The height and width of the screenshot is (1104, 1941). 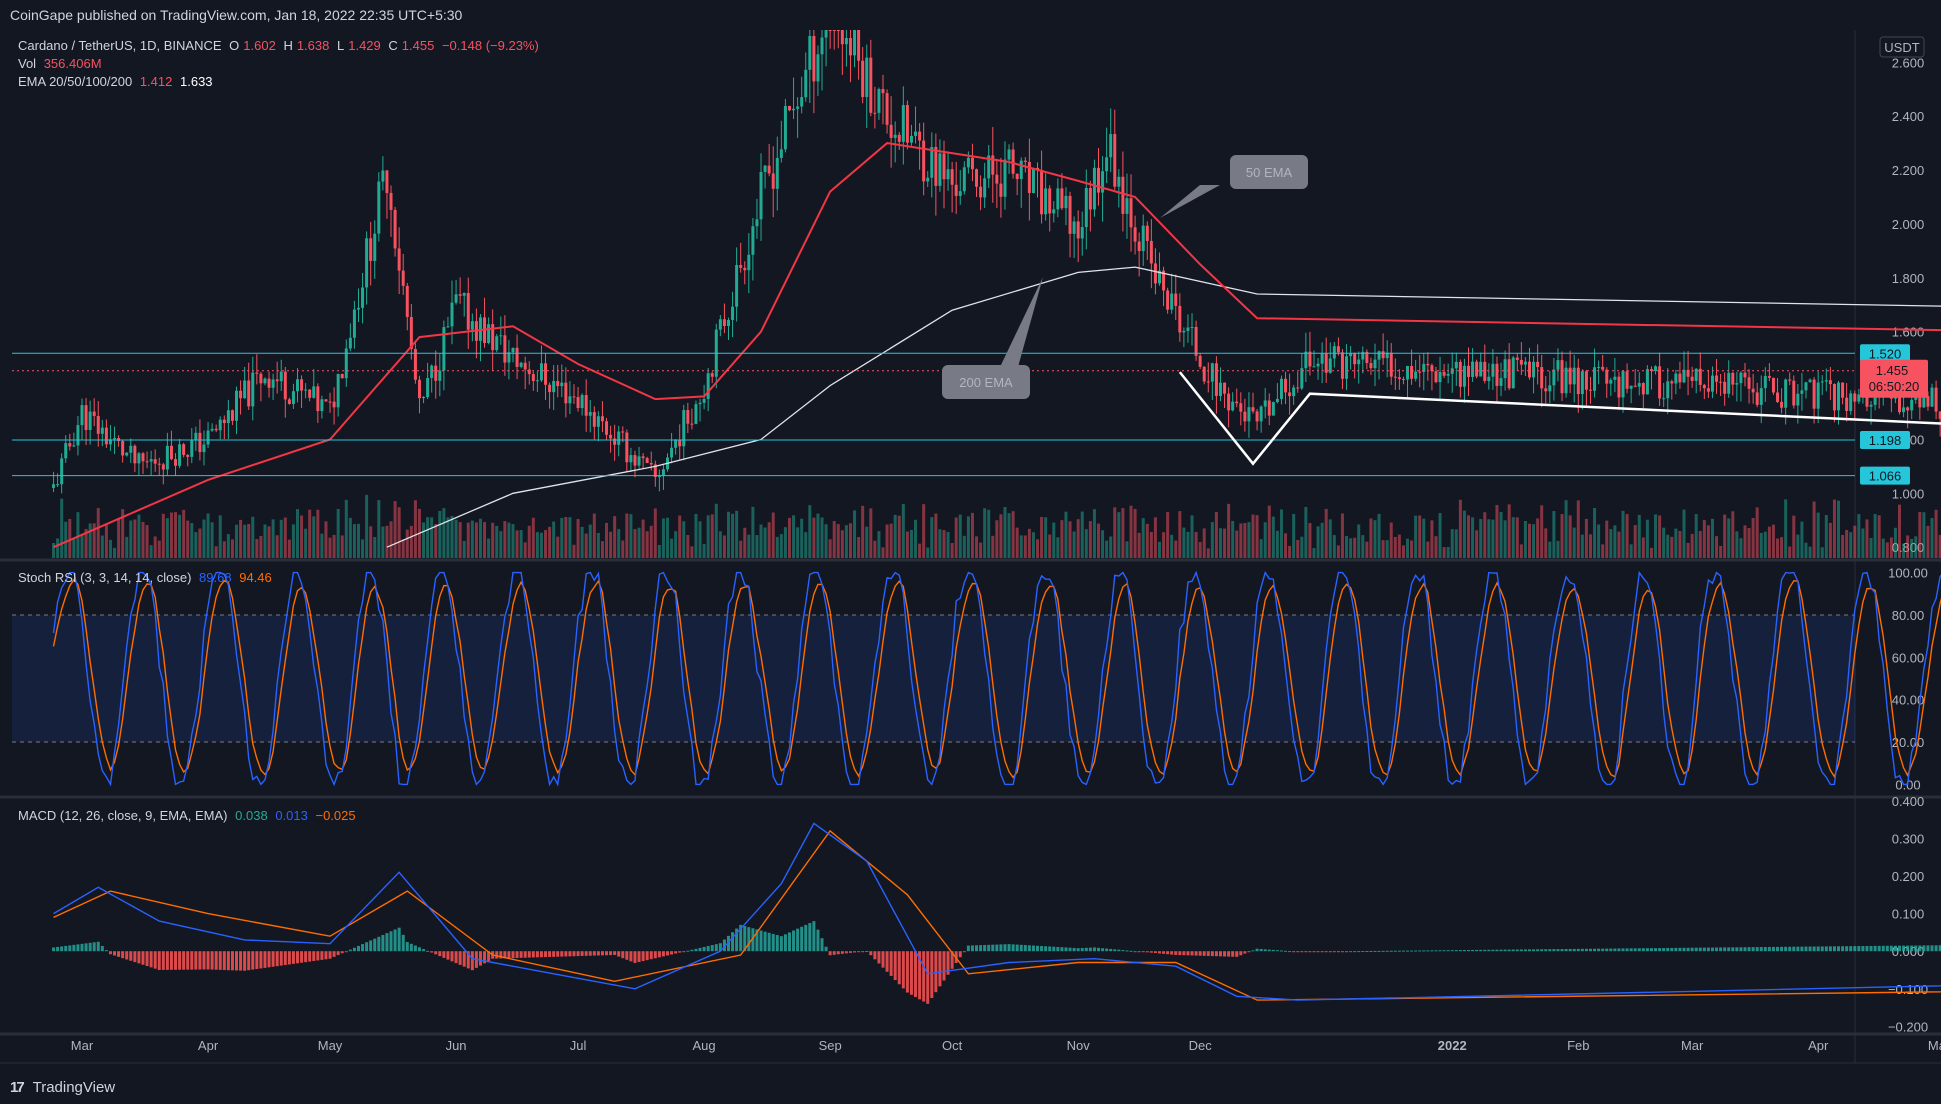 What do you see at coordinates (986, 382) in the screenshot?
I see `ema200-callout-label: 200 EMA` at bounding box center [986, 382].